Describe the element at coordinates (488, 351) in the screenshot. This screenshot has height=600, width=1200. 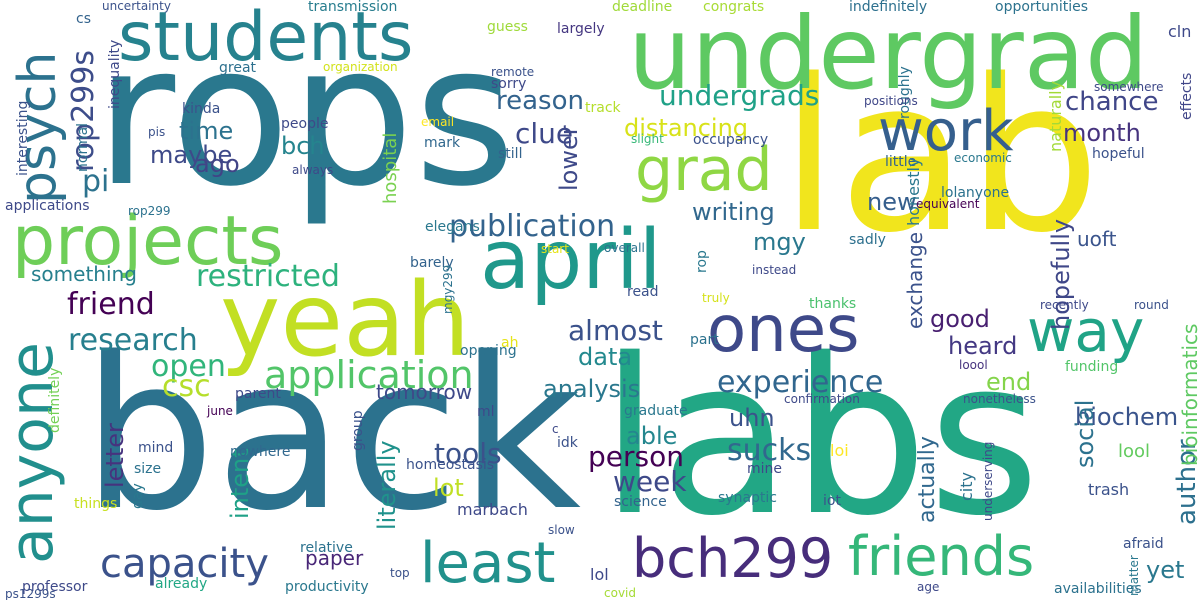
I see `word: opening` at that location.